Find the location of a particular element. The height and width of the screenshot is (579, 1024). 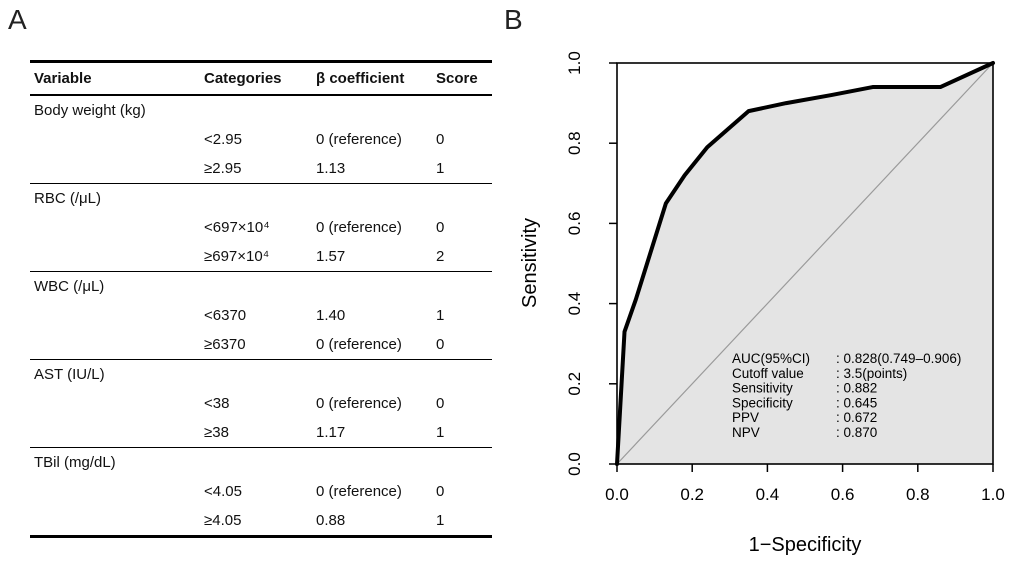

variable-name: RBC (/μL) is located at coordinates (67, 198).